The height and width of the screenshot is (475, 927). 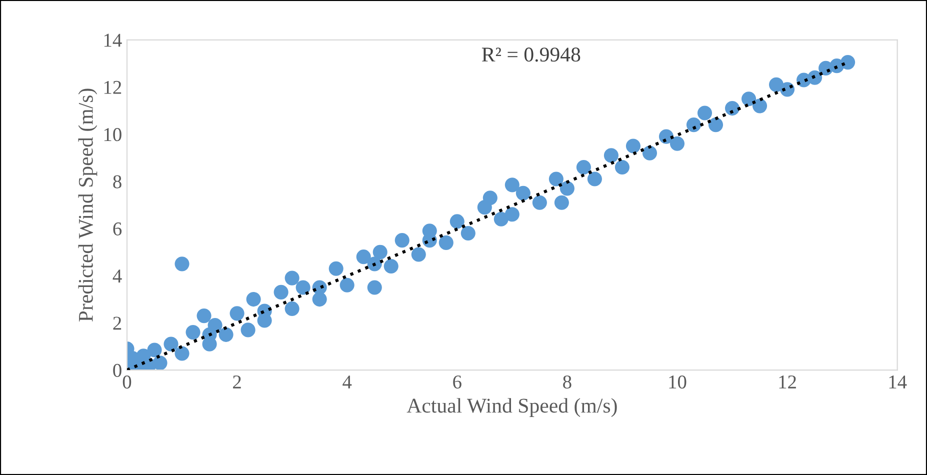 I want to click on y-tick-label: 10, so click(x=113, y=135).